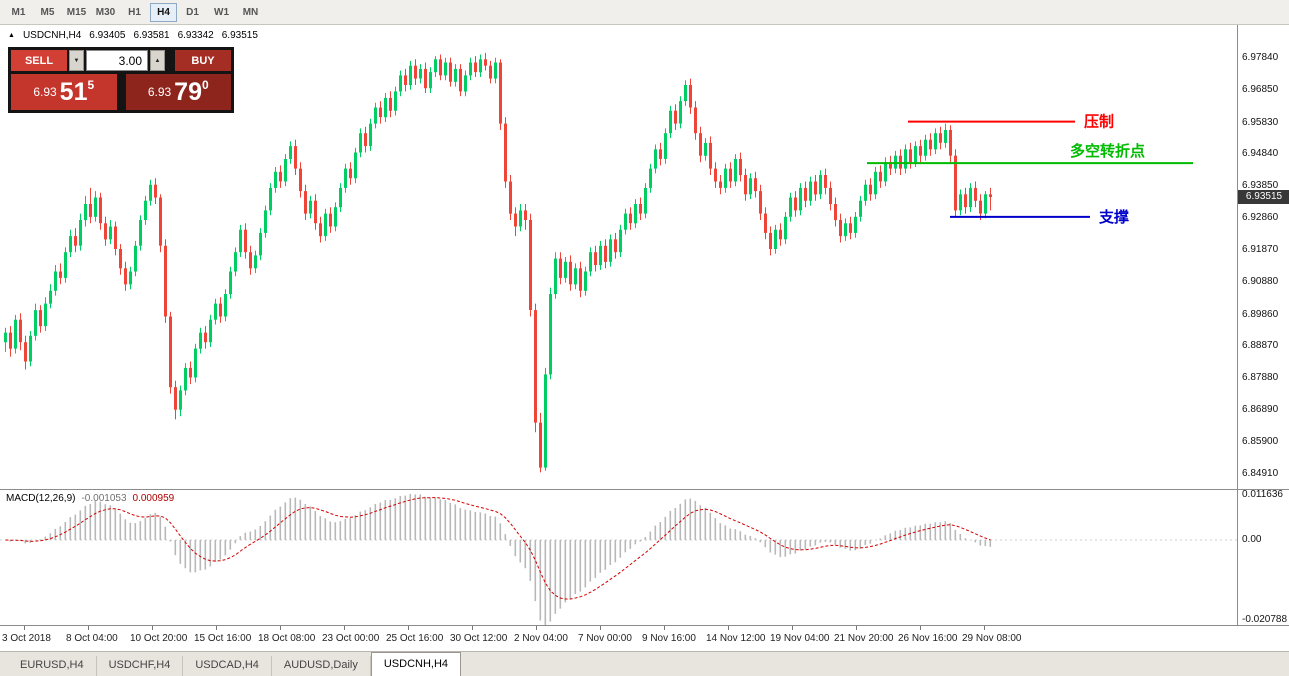 The image size is (1289, 676). I want to click on timeframe-h4: H4, so click(163, 12).